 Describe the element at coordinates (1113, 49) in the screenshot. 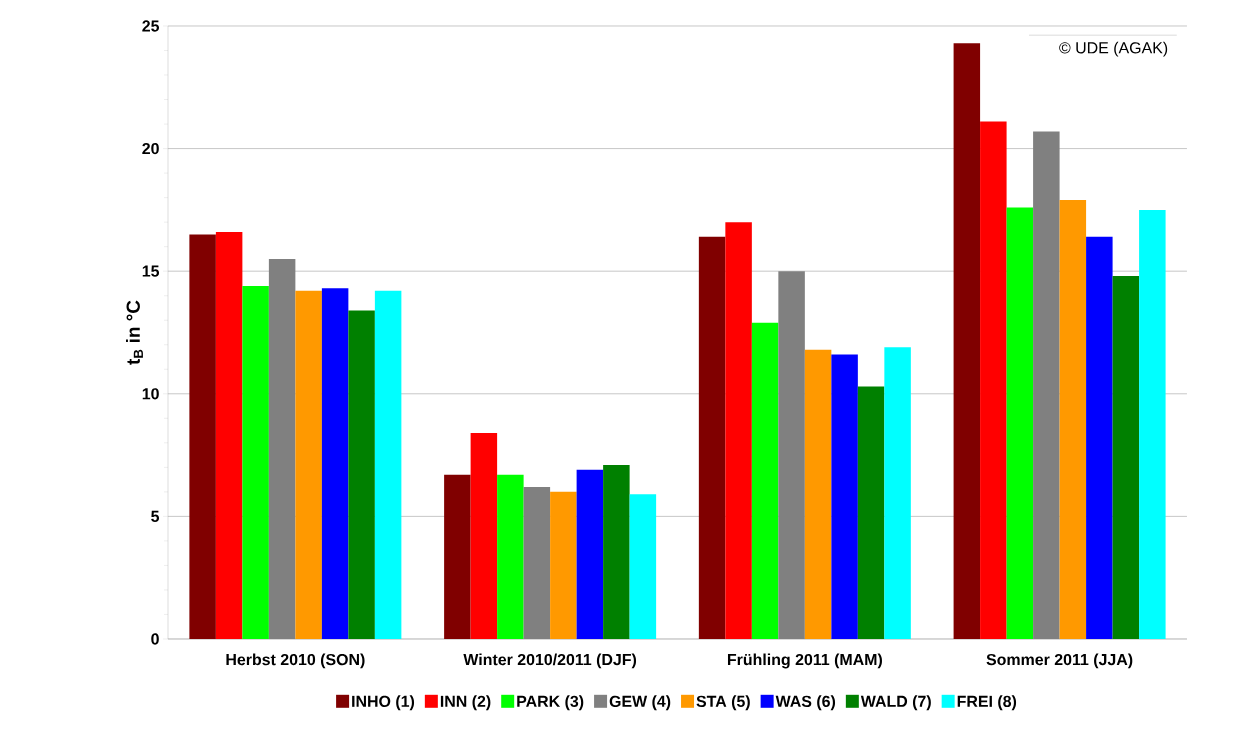

I see `annotation: © UDE (AGAK)` at that location.